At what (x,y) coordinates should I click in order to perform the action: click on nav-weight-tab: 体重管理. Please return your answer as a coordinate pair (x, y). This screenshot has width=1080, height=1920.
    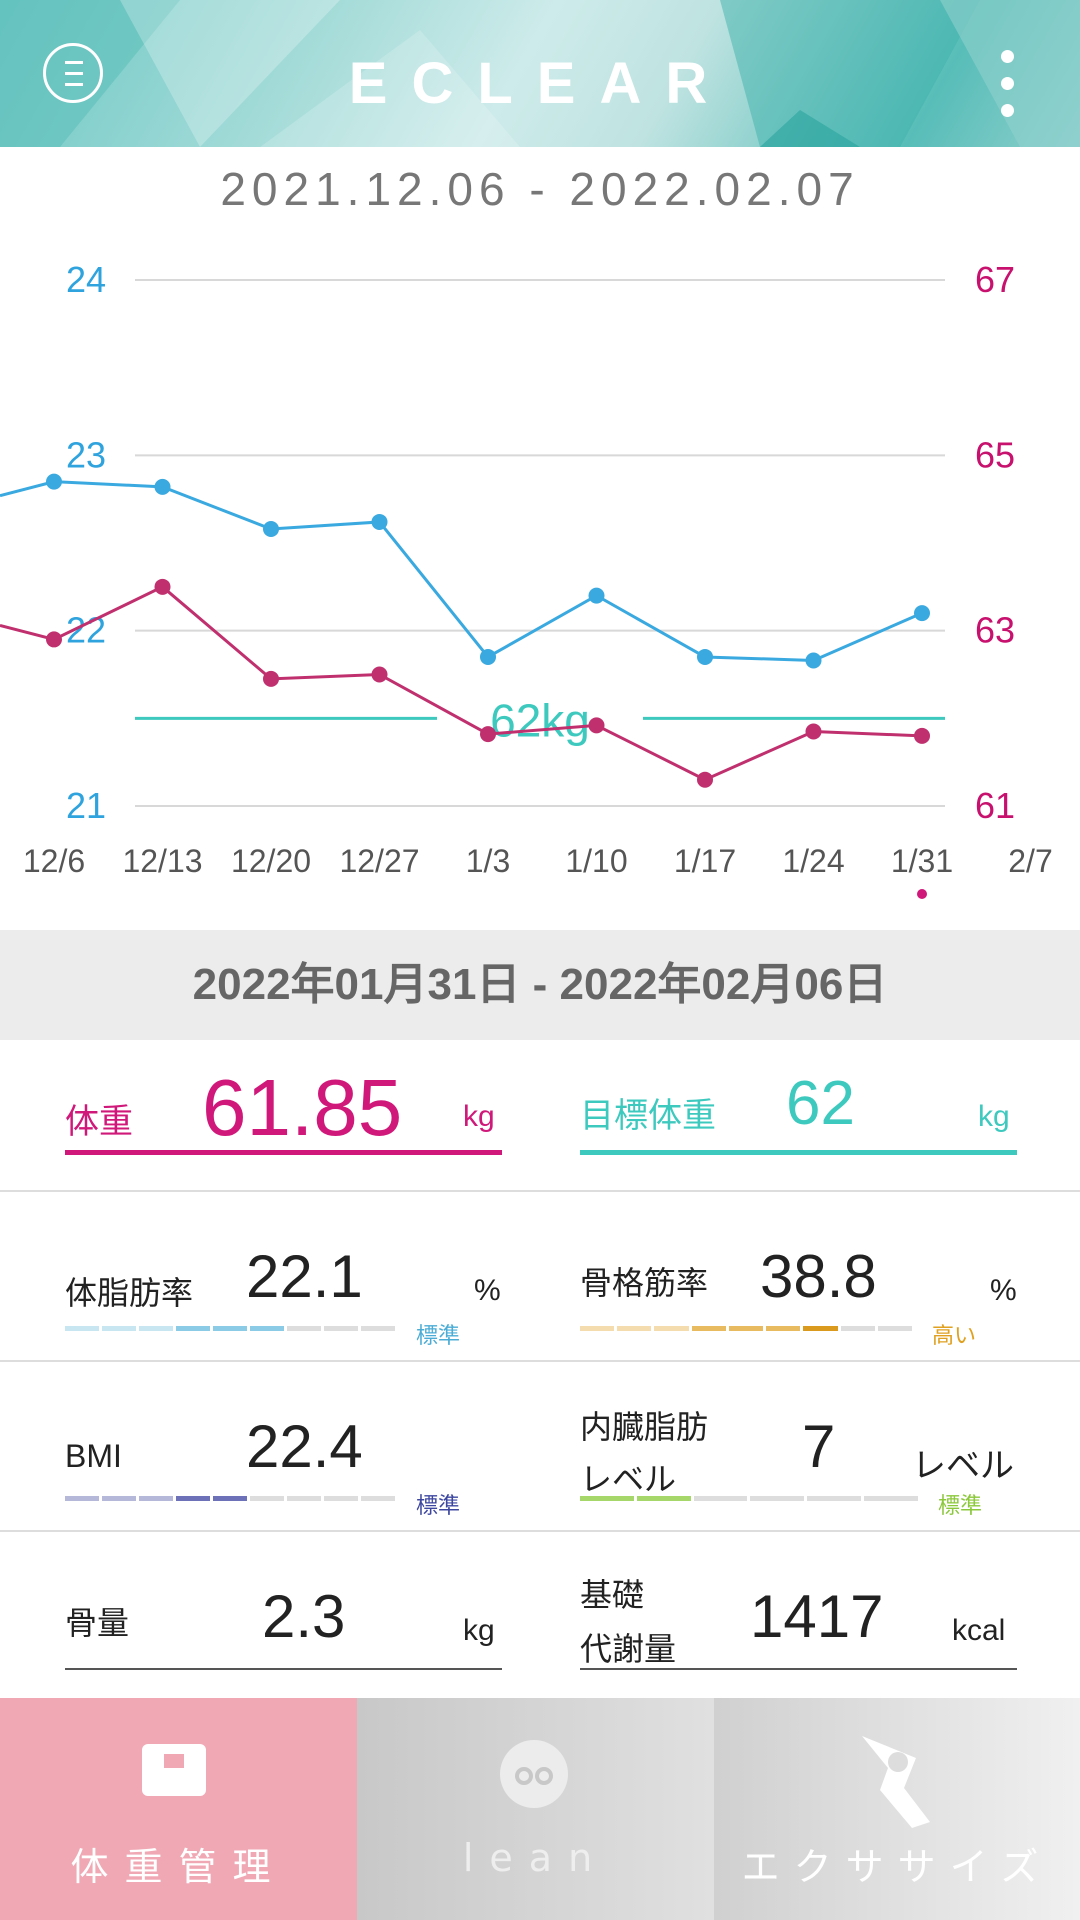
    Looking at the image, I should click on (178, 1809).